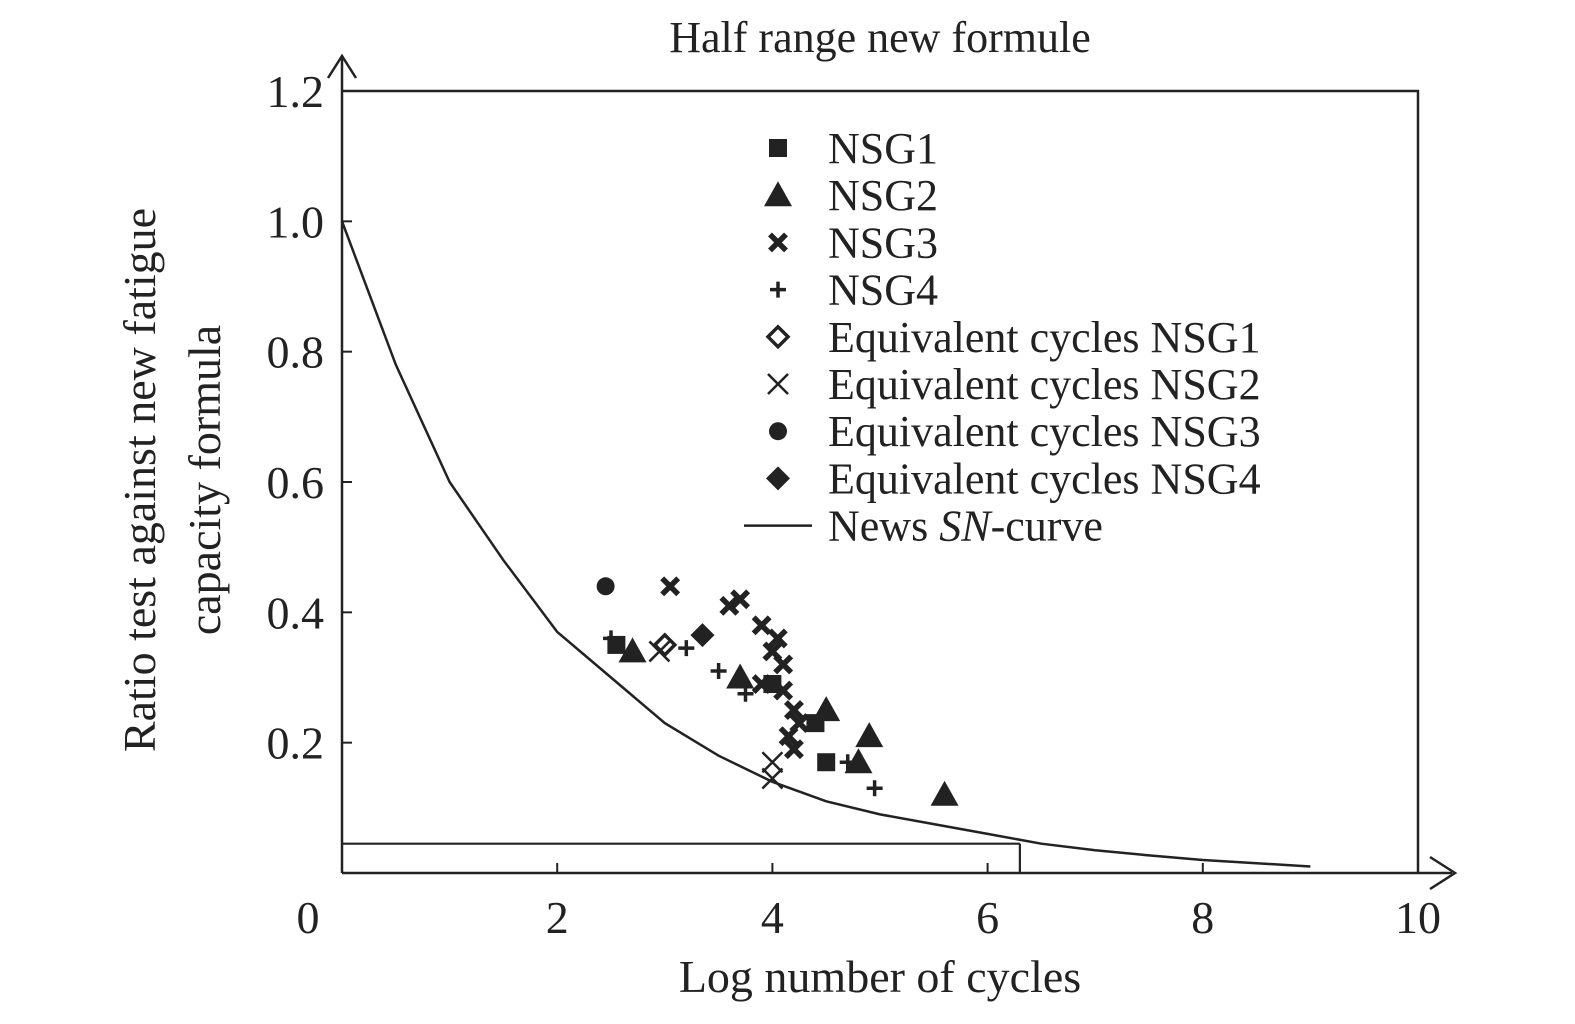 Image resolution: width=1575 pixels, height=1024 pixels. What do you see at coordinates (1044, 478) in the screenshot?
I see `legend-label: Equivalent cycles NSG4` at bounding box center [1044, 478].